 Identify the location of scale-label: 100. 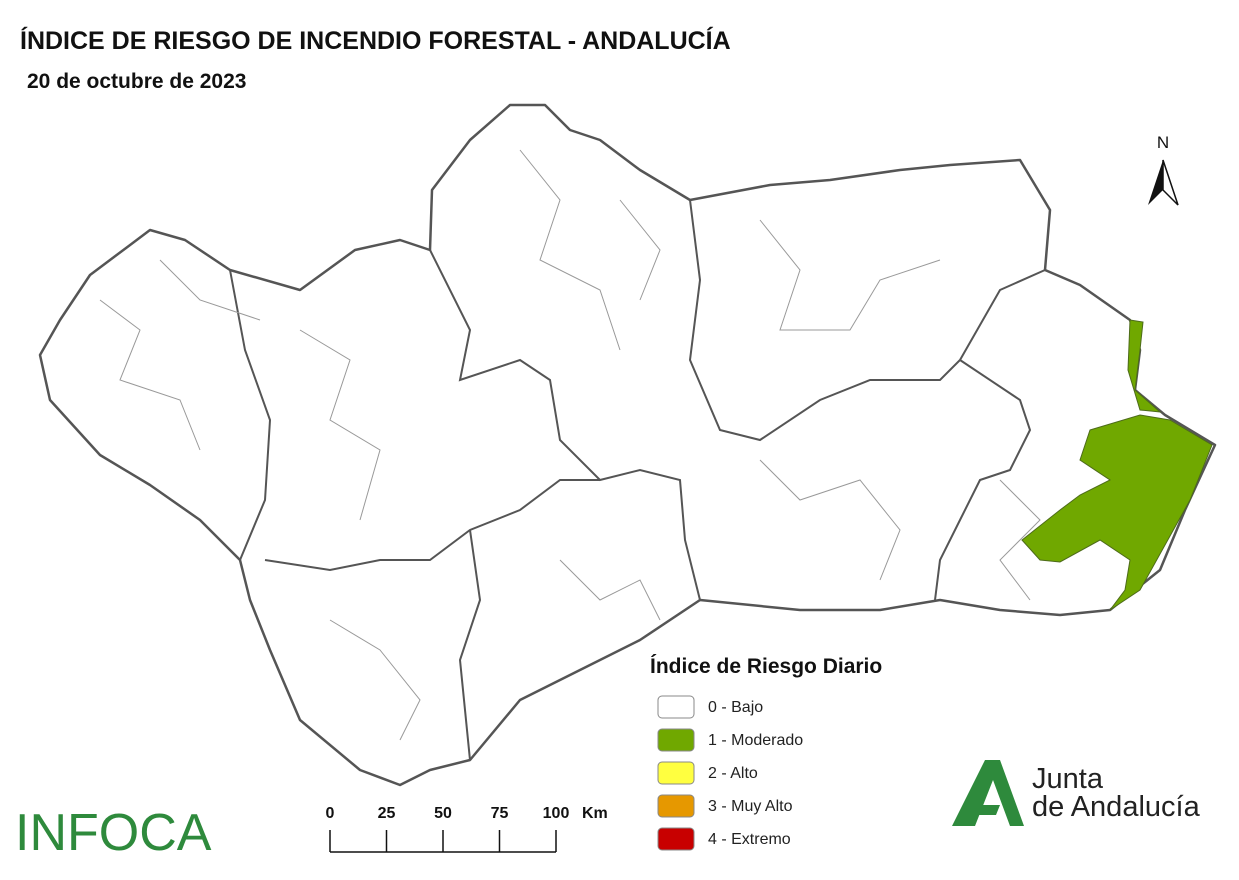
(556, 813).